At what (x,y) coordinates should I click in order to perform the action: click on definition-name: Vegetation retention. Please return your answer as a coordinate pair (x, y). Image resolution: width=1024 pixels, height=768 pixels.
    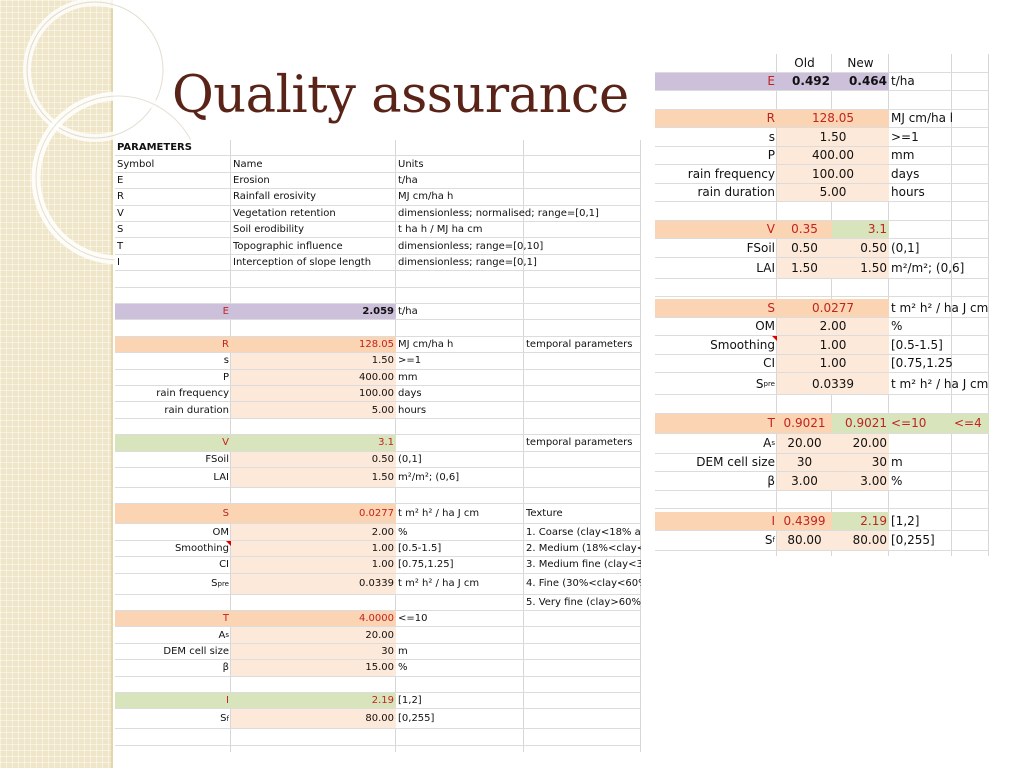
    Looking at the image, I should click on (284, 213).